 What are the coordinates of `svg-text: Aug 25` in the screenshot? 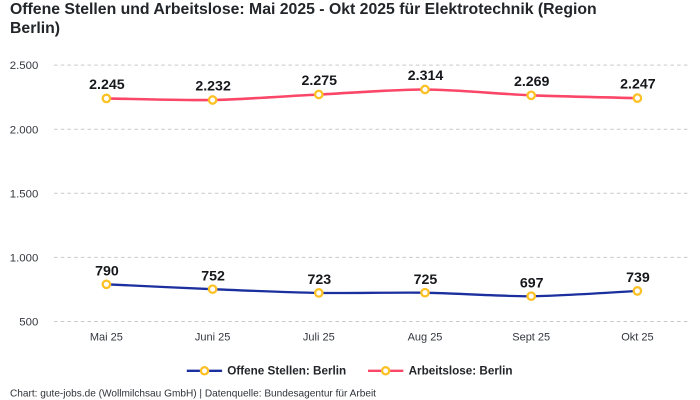 It's located at (425, 338).